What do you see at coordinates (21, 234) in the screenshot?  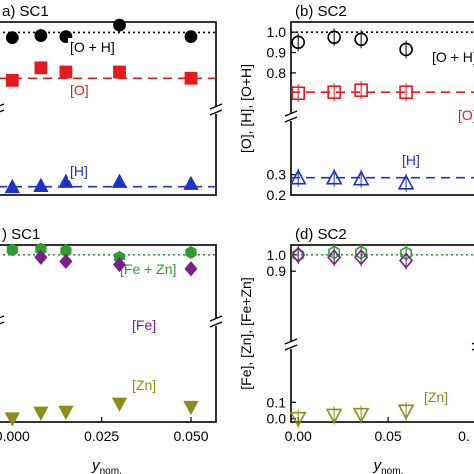 I see `panel-label: ) SC1` at bounding box center [21, 234].